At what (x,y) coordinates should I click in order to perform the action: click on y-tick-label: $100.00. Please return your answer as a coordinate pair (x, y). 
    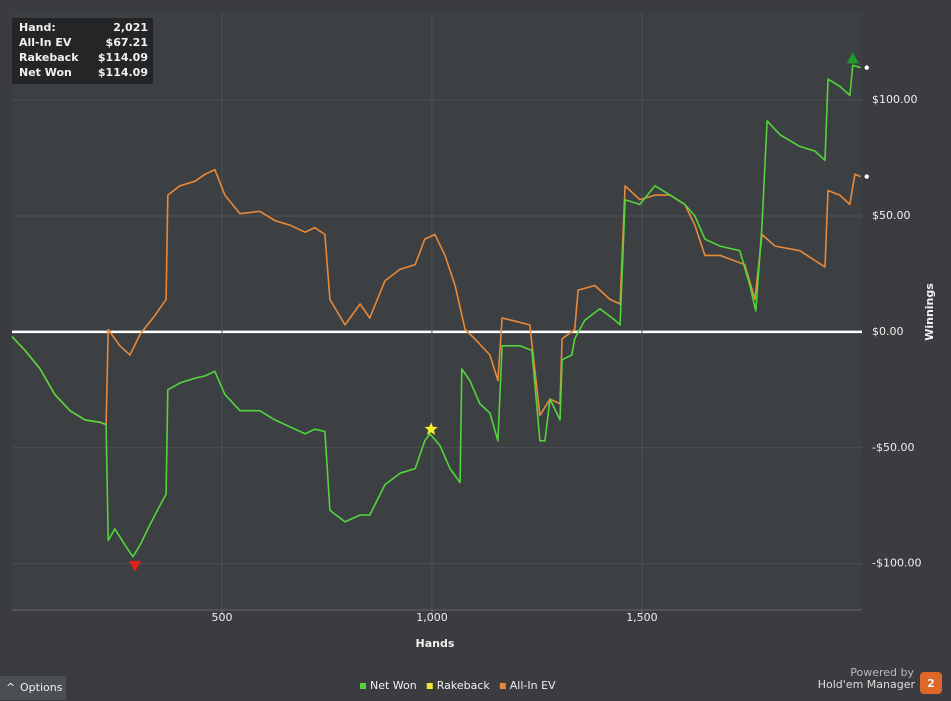
    Looking at the image, I should click on (895, 99).